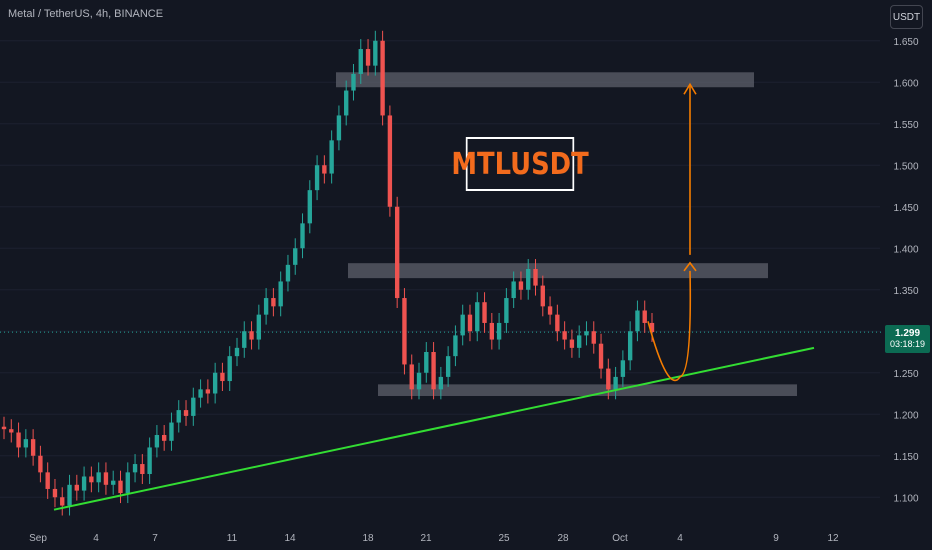  What do you see at coordinates (906, 17) in the screenshot?
I see `currency-unit-button: USDT` at bounding box center [906, 17].